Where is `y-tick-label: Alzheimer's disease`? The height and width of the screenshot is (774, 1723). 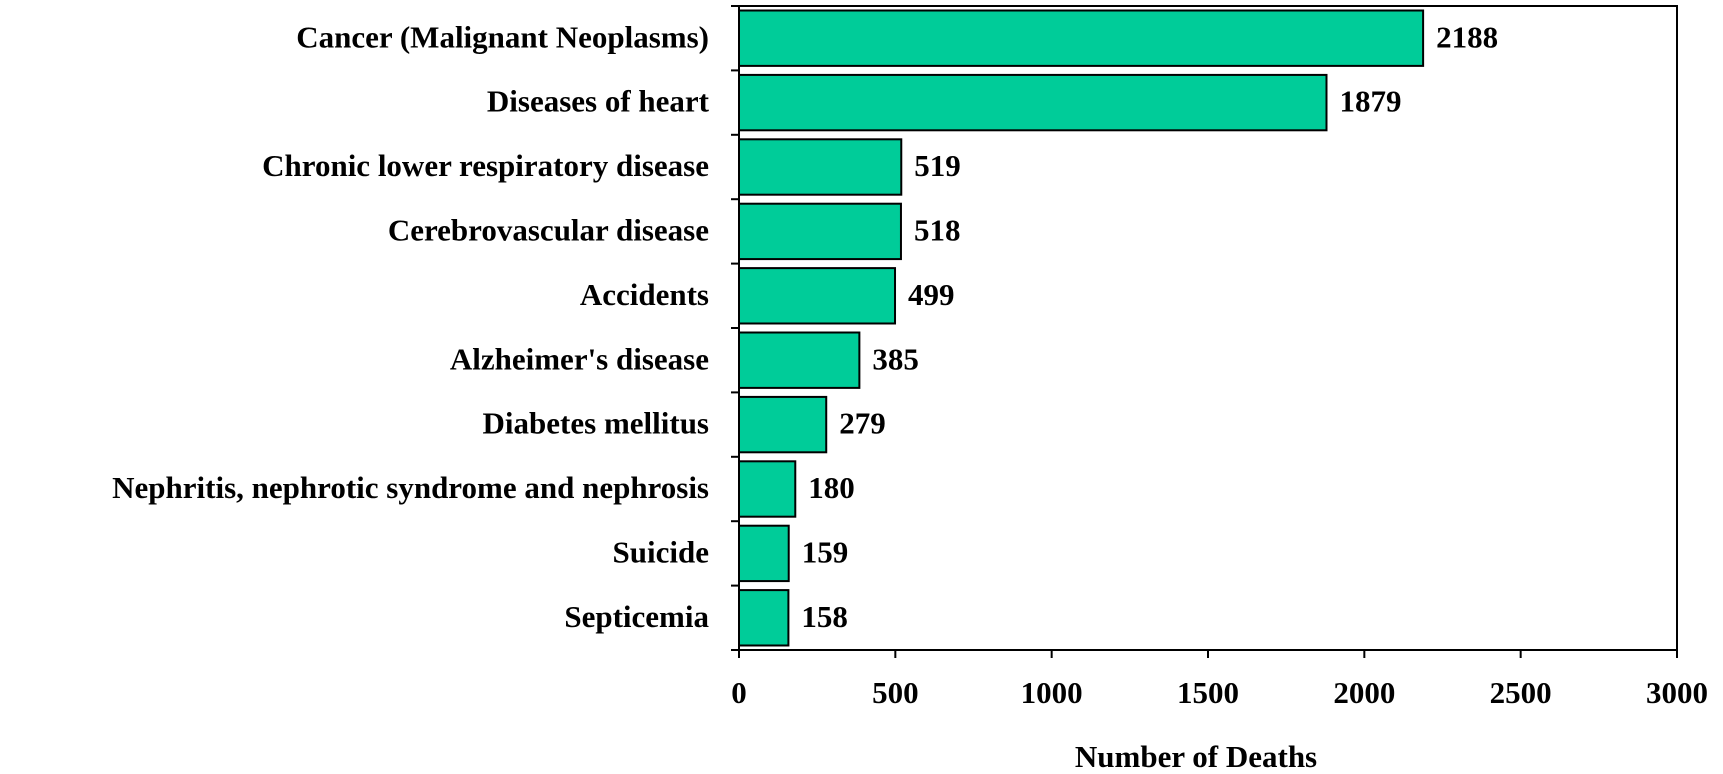 y-tick-label: Alzheimer's disease is located at coordinates (579, 358).